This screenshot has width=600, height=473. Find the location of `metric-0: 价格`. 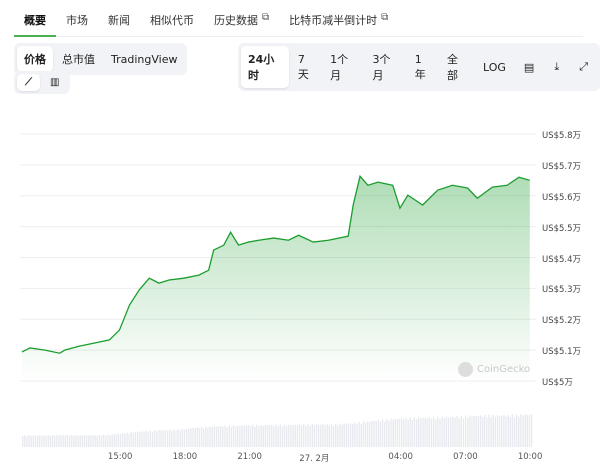

metric-0: 价格 is located at coordinates (35, 59).